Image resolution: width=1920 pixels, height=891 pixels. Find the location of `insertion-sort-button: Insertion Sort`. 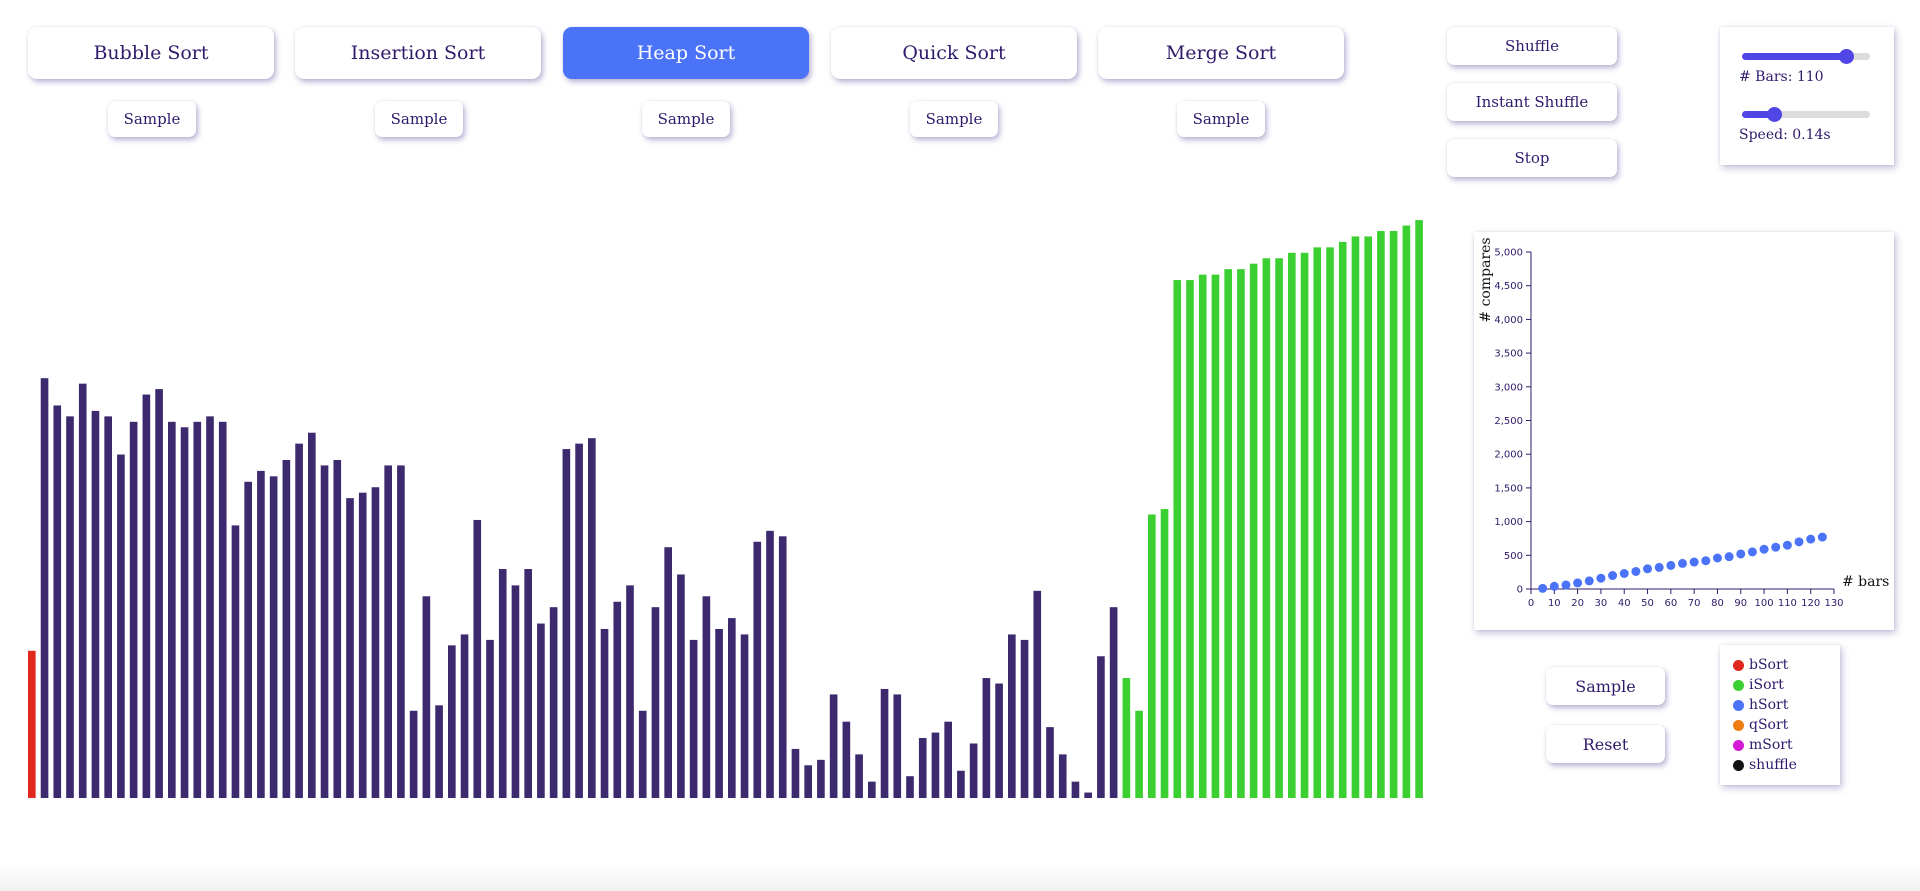

insertion-sort-button: Insertion Sort is located at coordinates (418, 53).